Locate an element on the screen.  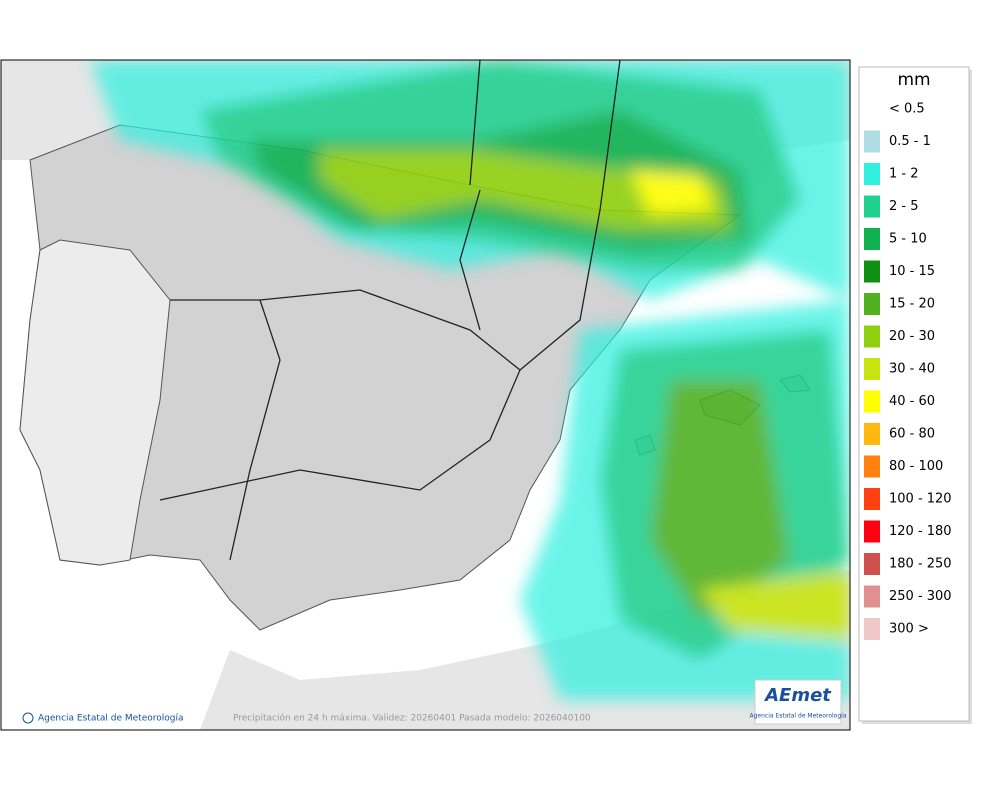
legend-label: 80 - 100 is located at coordinates (916, 466).